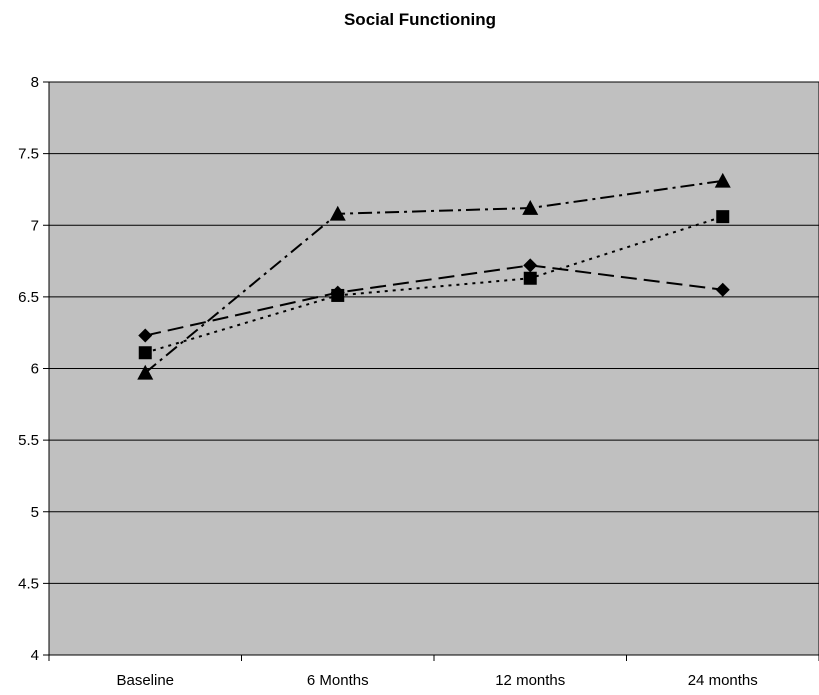 The width and height of the screenshot is (819, 695). Describe the element at coordinates (28, 440) in the screenshot. I see `y-tick-label: 5.5` at that location.